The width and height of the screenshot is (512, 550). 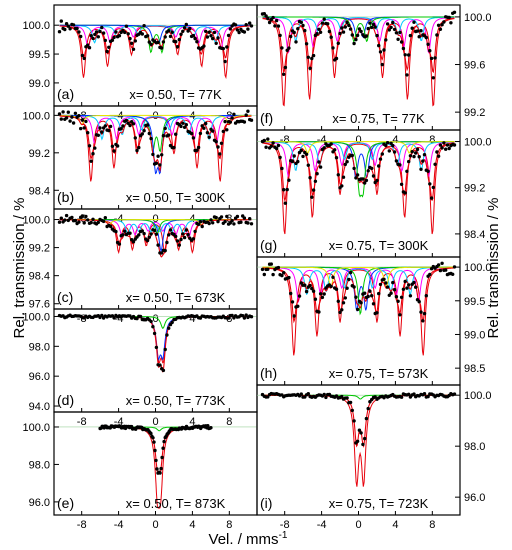 I want to click on panel-caption: x= 0.75, T= 723K, so click(x=379, y=503).